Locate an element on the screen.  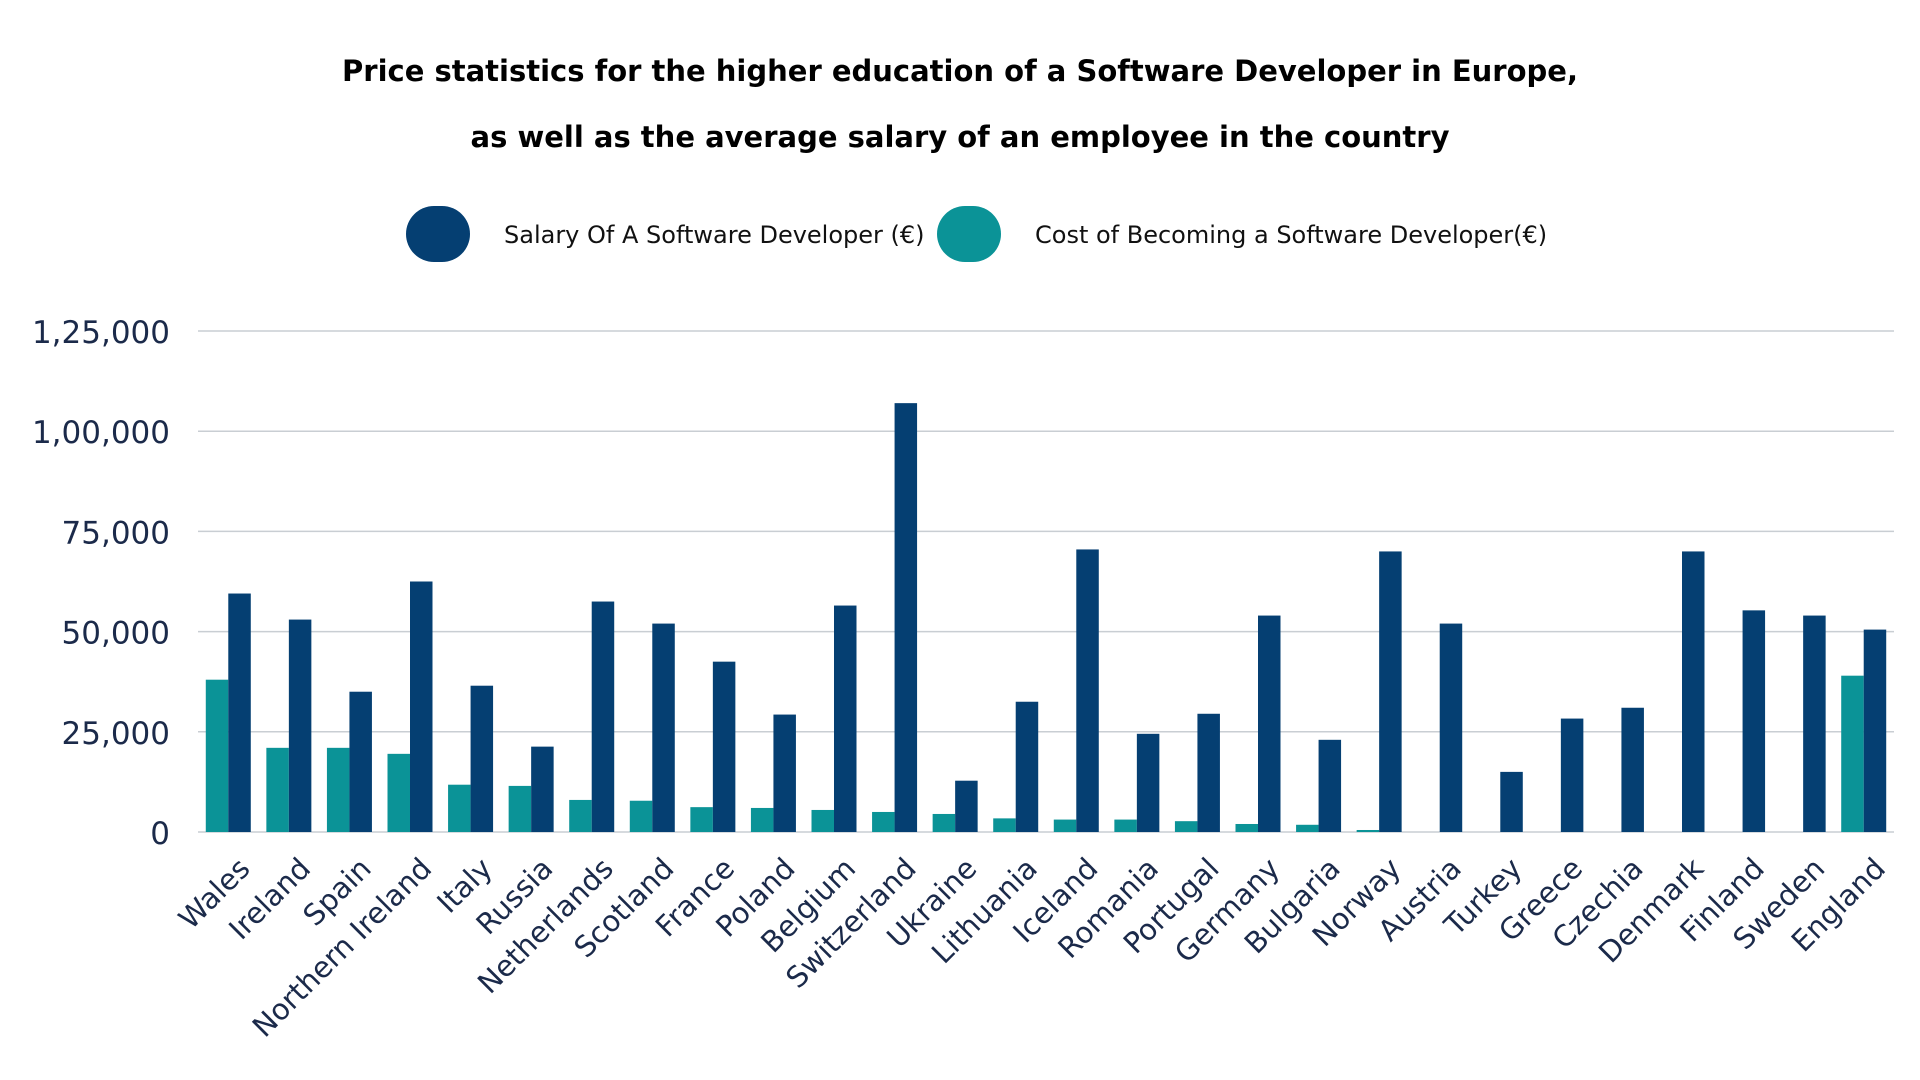
legend-label-salary: Salary Of A Software Developer (€) is located at coordinates (714, 235).